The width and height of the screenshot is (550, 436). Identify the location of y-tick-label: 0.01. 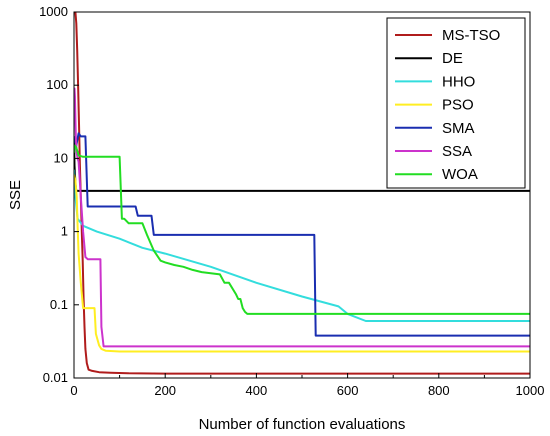
(55, 377).